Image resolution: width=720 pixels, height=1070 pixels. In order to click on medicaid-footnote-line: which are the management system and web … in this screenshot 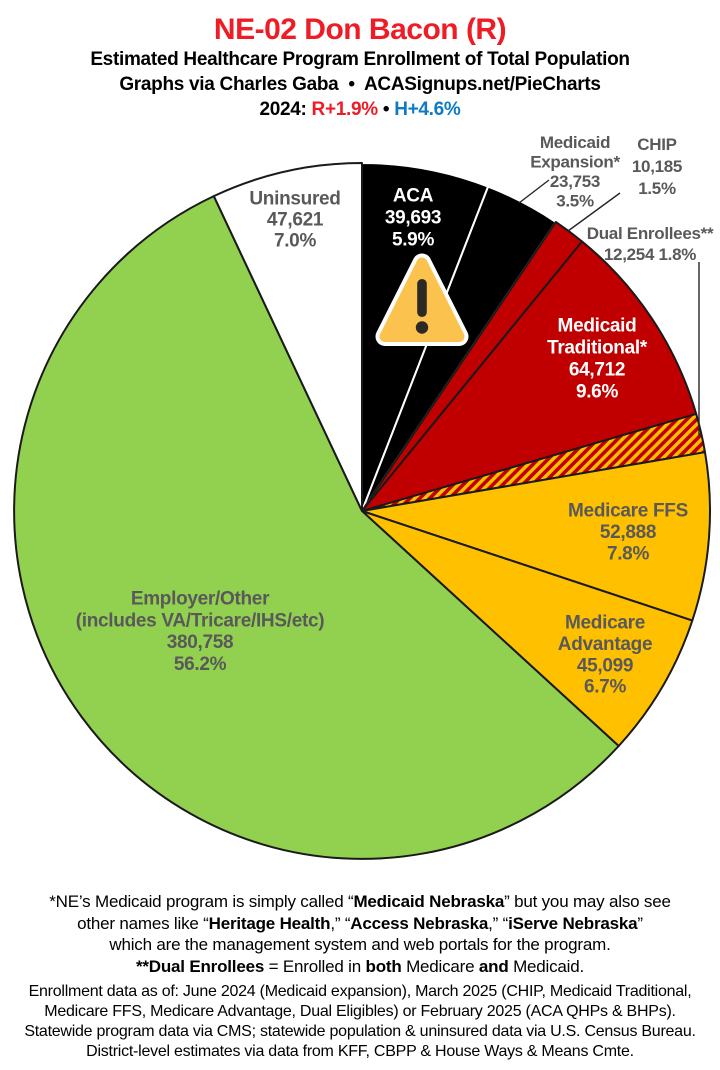, I will do `click(360, 944)`.